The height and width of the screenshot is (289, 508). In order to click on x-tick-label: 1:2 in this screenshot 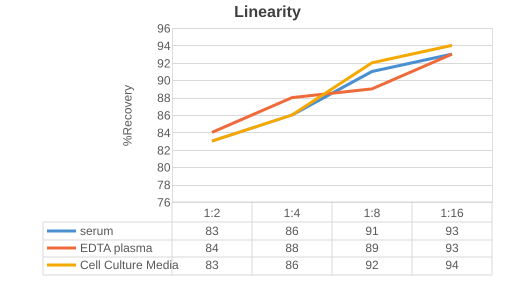, I will do `click(212, 213)`.